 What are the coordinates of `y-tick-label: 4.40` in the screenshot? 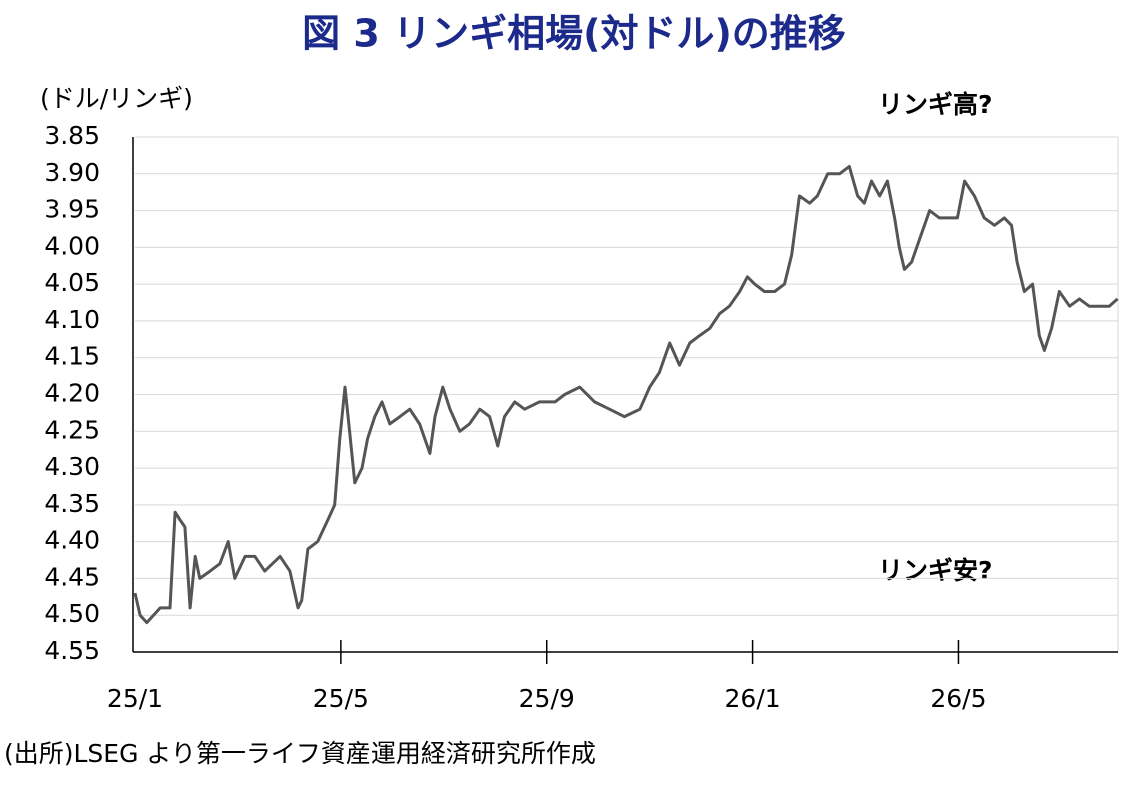 It's located at (72, 540).